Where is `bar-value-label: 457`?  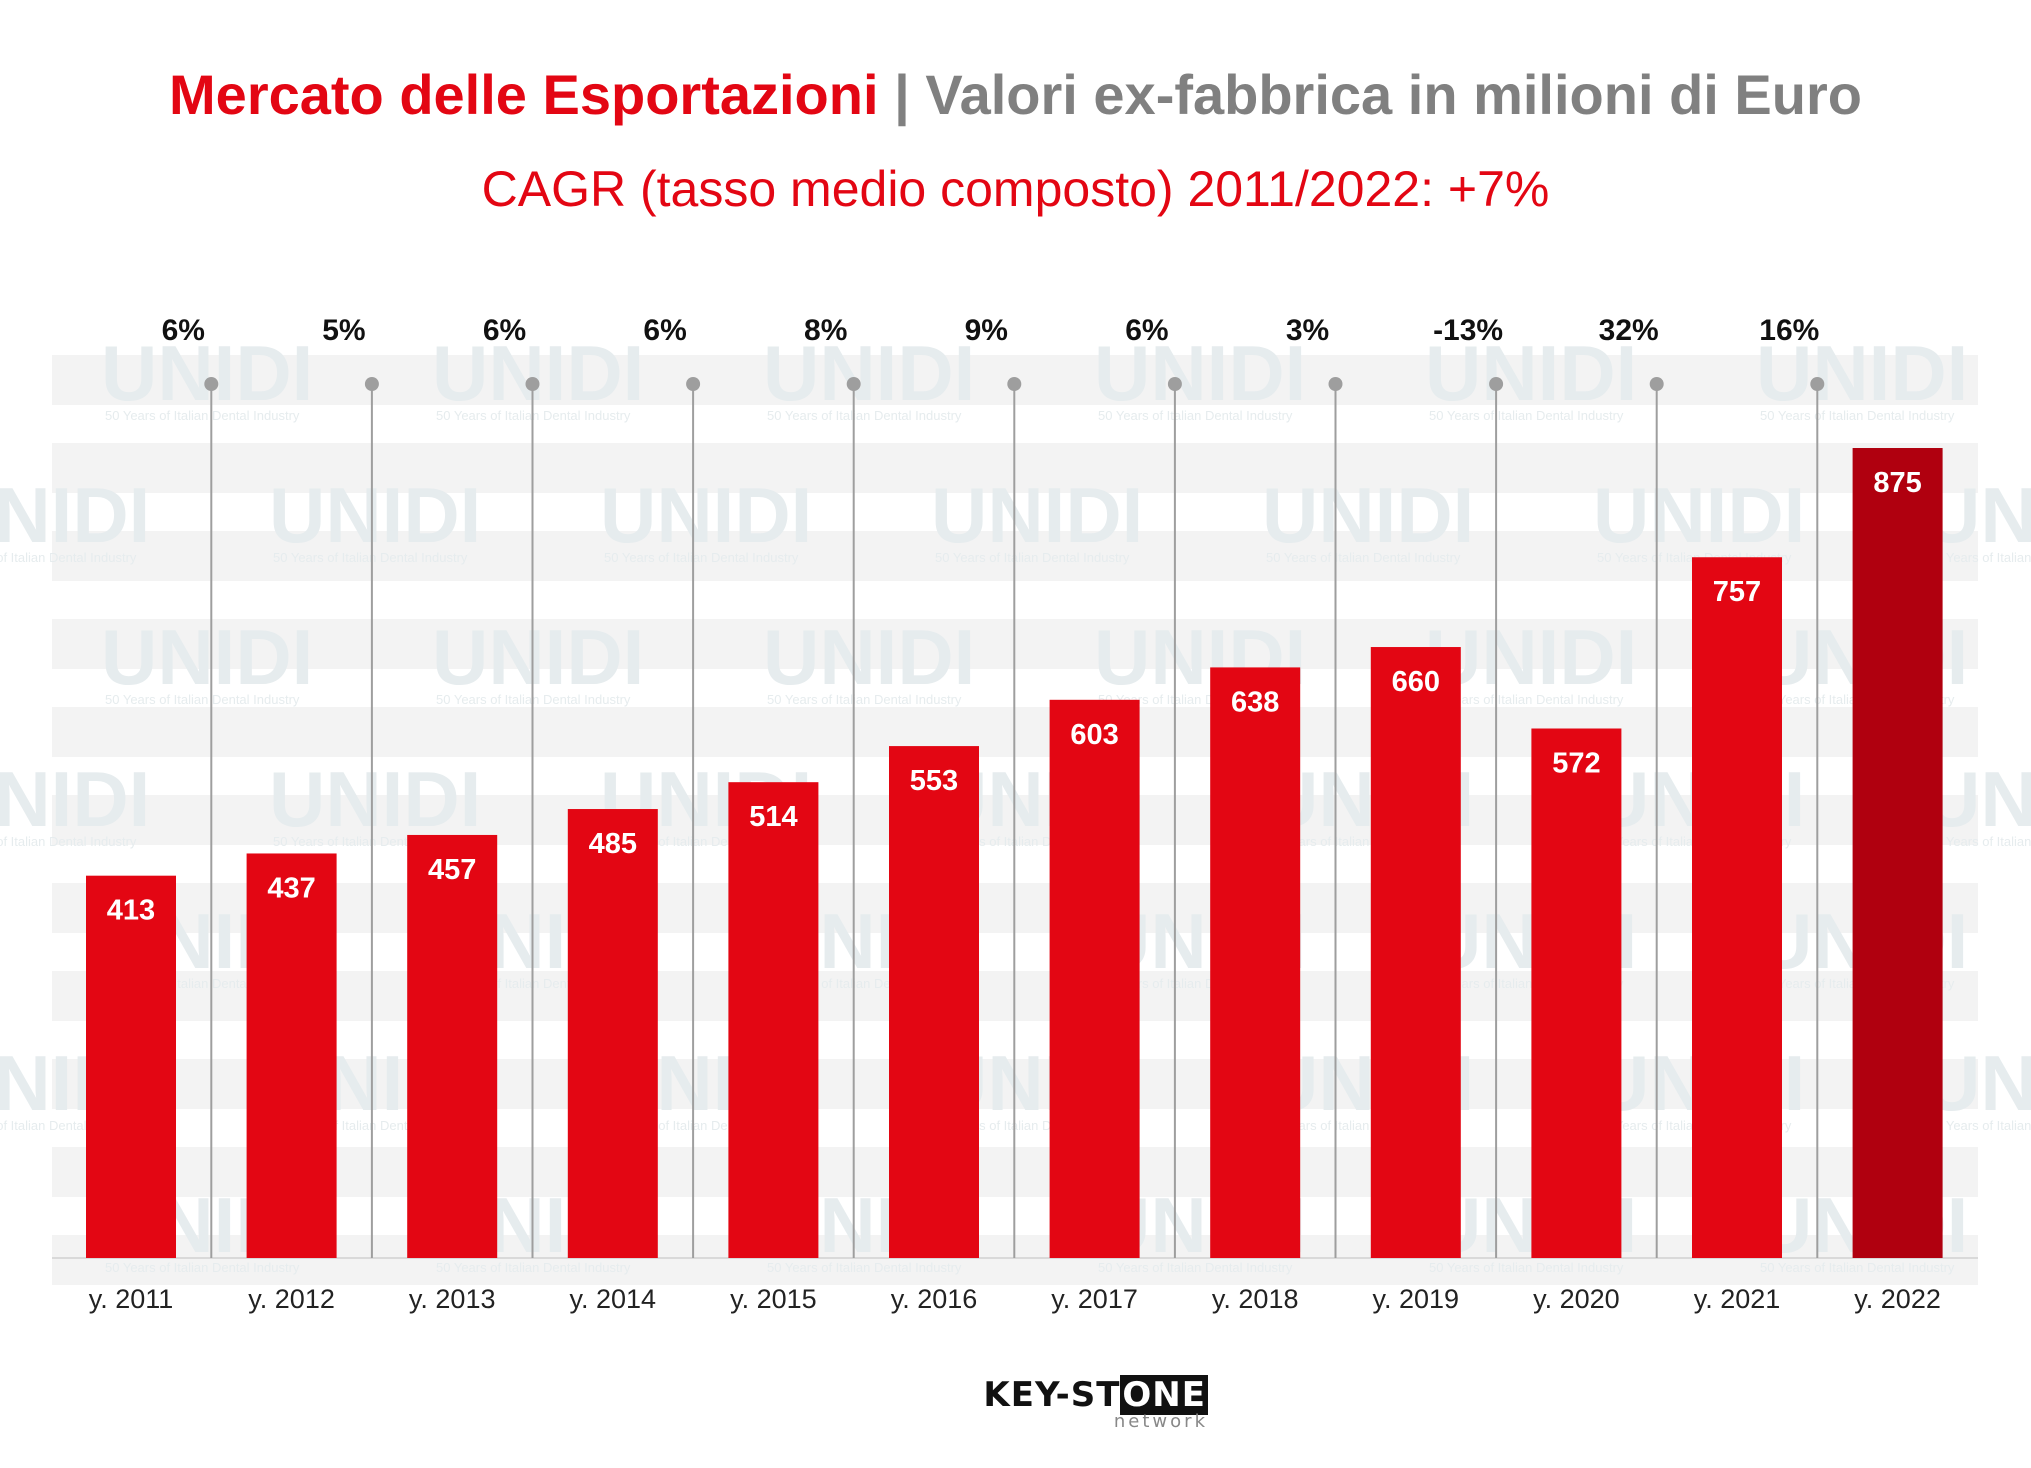
bar-value-label: 457 is located at coordinates (452, 870).